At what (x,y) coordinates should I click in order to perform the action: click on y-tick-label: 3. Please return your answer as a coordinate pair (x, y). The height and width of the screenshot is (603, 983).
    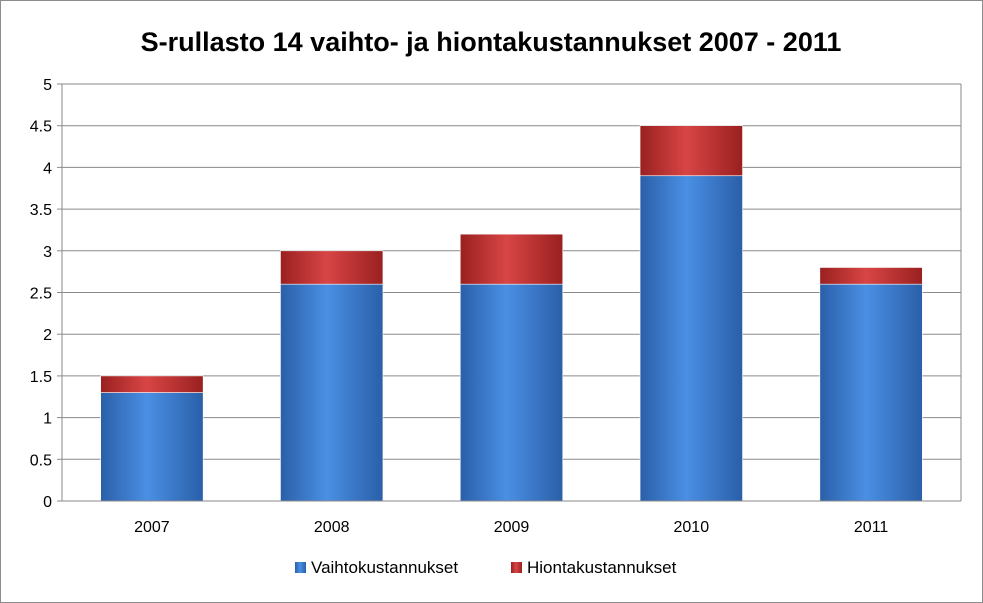
    Looking at the image, I should click on (47, 252).